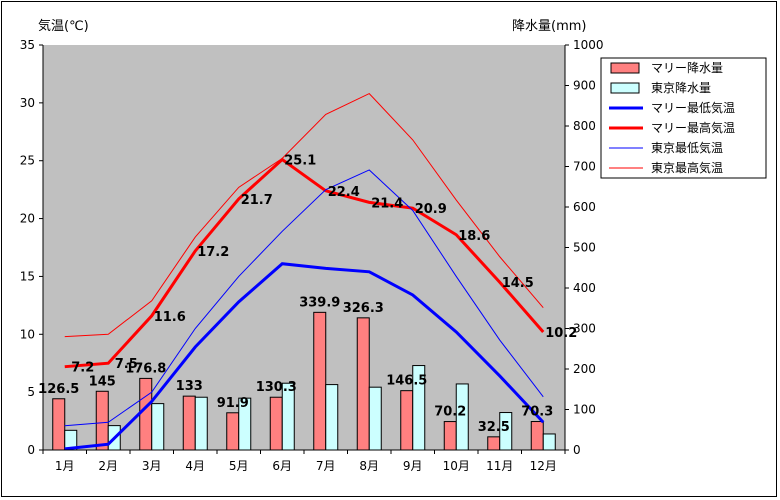  Describe the element at coordinates (584, 126) in the screenshot. I see `right-tick-label-8: 800` at that location.